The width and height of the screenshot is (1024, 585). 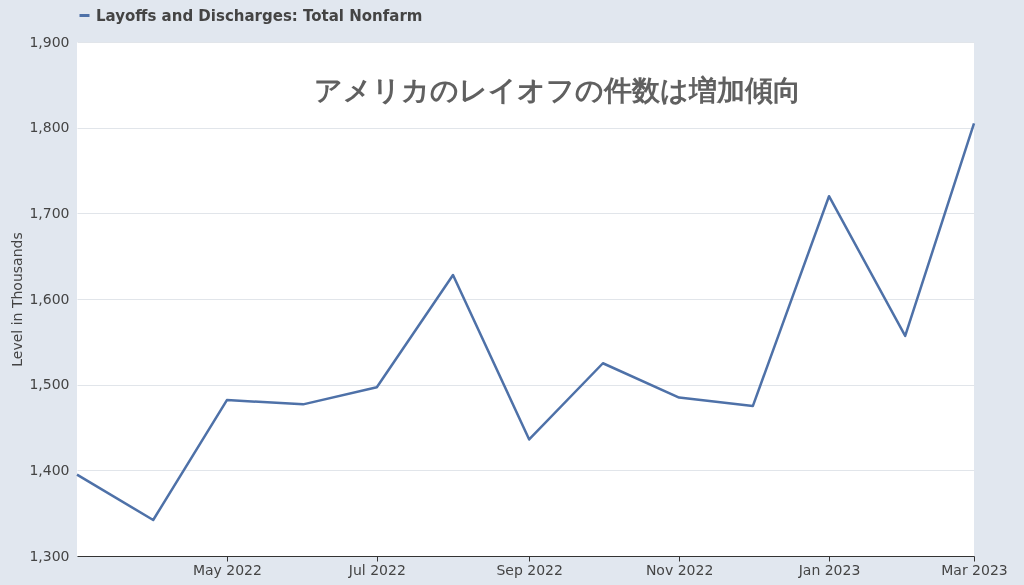 I want to click on x-tick-label: Nov 2022, so click(x=679, y=569).